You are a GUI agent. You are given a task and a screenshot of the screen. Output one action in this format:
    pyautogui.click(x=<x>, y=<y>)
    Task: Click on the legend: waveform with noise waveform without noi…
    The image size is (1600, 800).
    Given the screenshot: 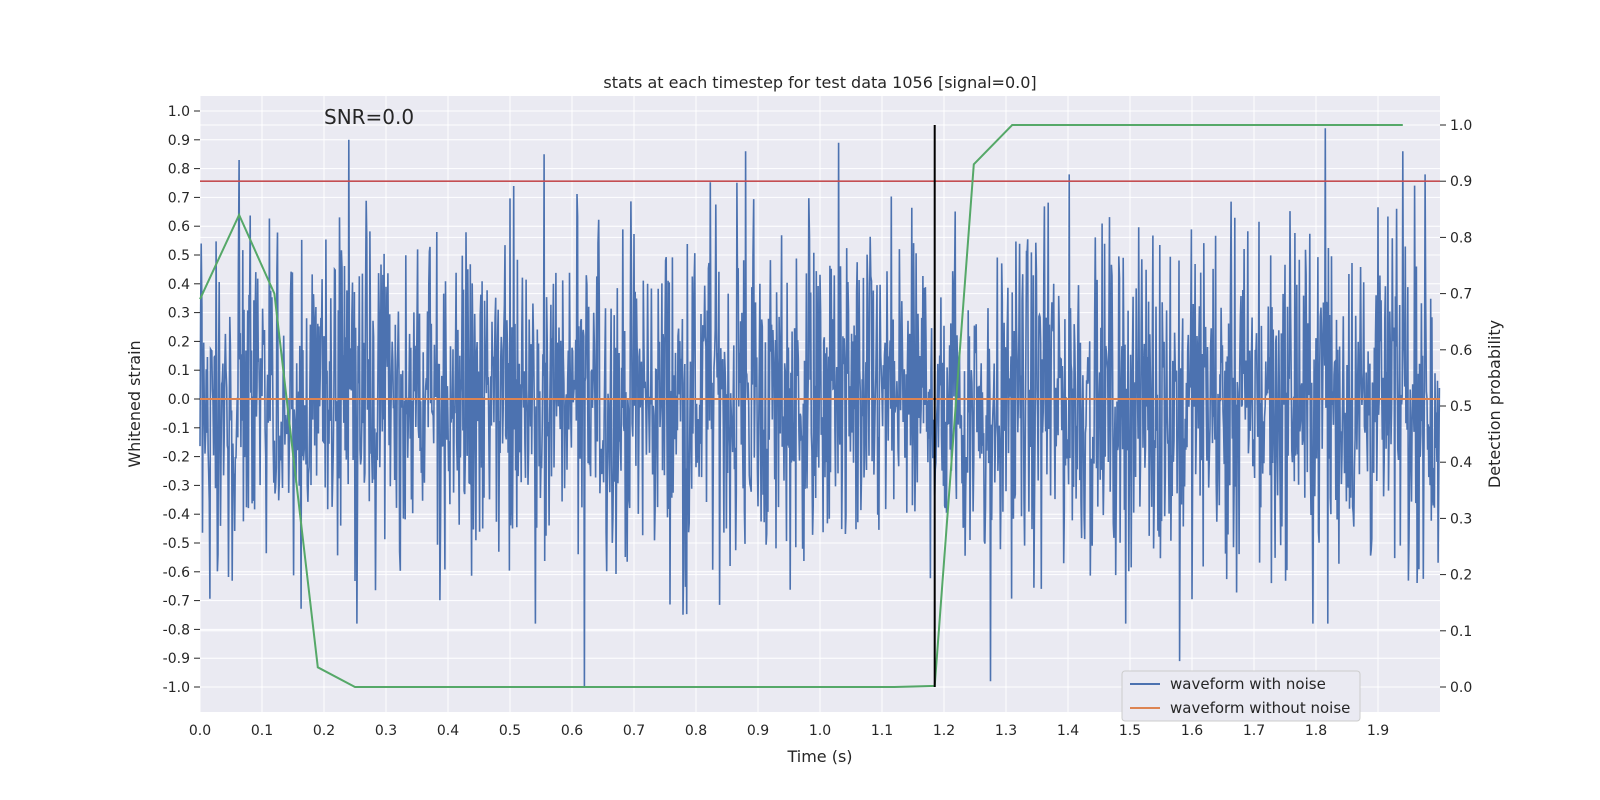 What is the action you would take?
    pyautogui.click(x=1241, y=696)
    